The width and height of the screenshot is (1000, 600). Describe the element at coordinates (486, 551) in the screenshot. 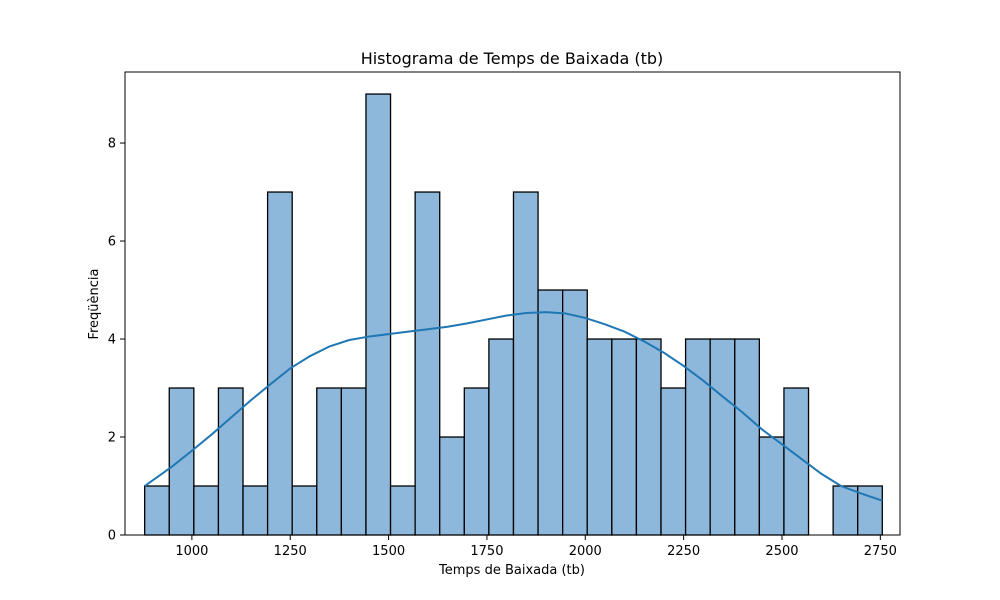

I see `x-tick-label: 1750` at that location.